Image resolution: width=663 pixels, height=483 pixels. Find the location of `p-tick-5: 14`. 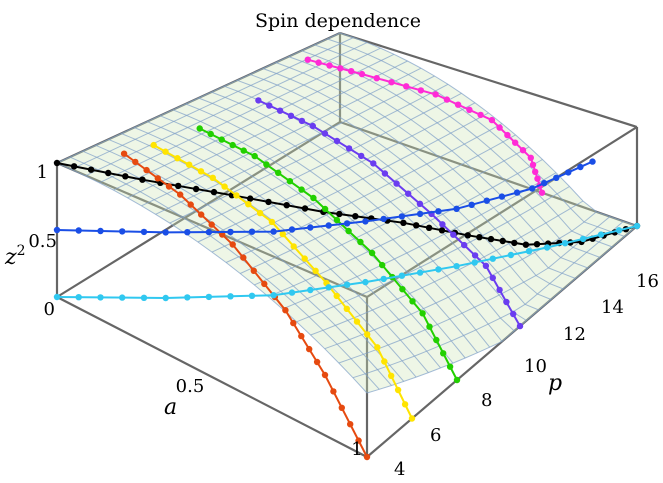

p-tick-5: 14 is located at coordinates (612, 307).